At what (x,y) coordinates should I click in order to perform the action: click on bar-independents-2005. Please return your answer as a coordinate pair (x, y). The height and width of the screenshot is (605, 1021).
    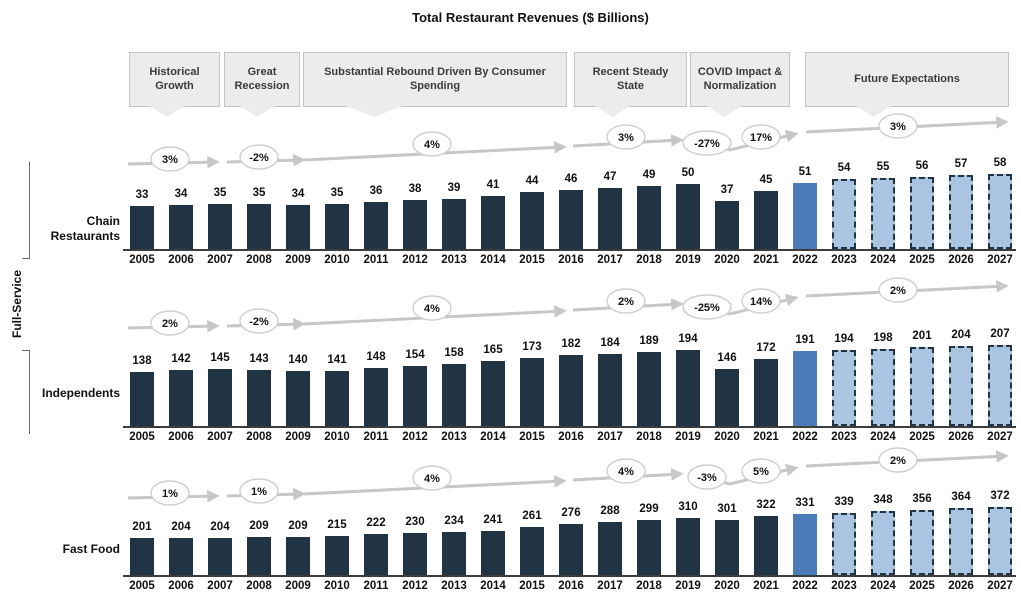
    Looking at the image, I should click on (142, 399).